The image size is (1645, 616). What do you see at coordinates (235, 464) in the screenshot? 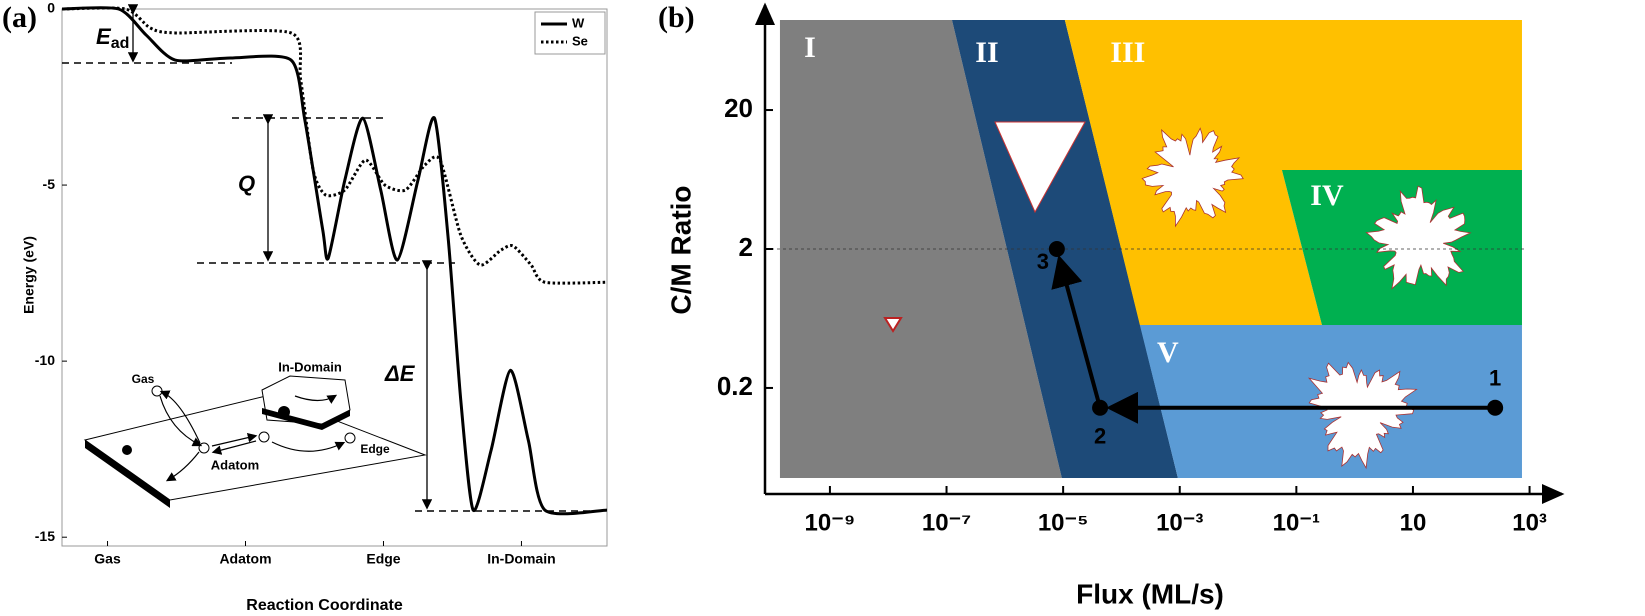
I see `inset-label: Adatom` at bounding box center [235, 464].